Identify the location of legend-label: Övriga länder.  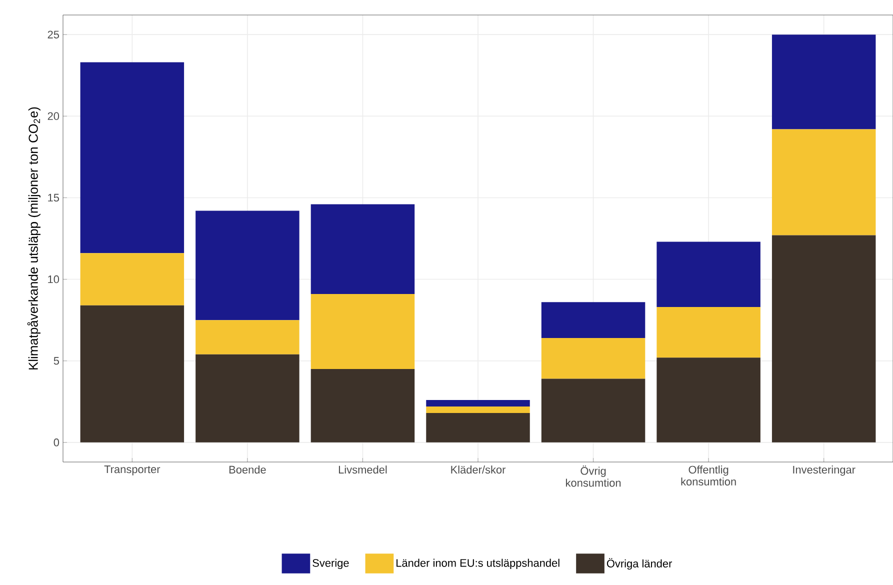
(639, 564).